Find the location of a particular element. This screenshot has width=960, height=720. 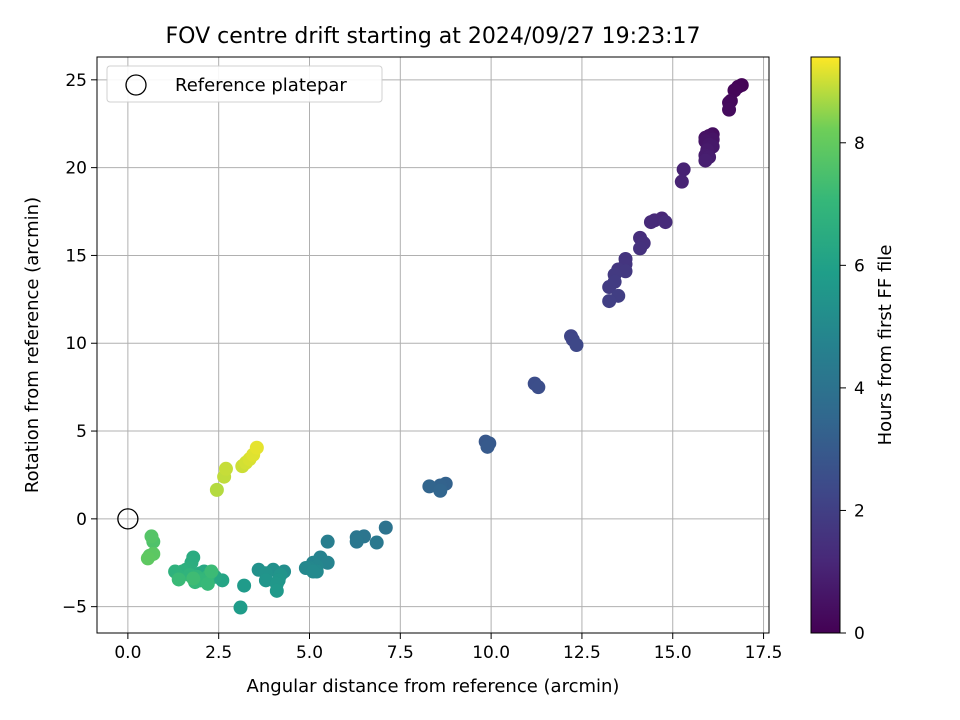

colorbar-label: Hours from first FF file is located at coordinates (885, 345).